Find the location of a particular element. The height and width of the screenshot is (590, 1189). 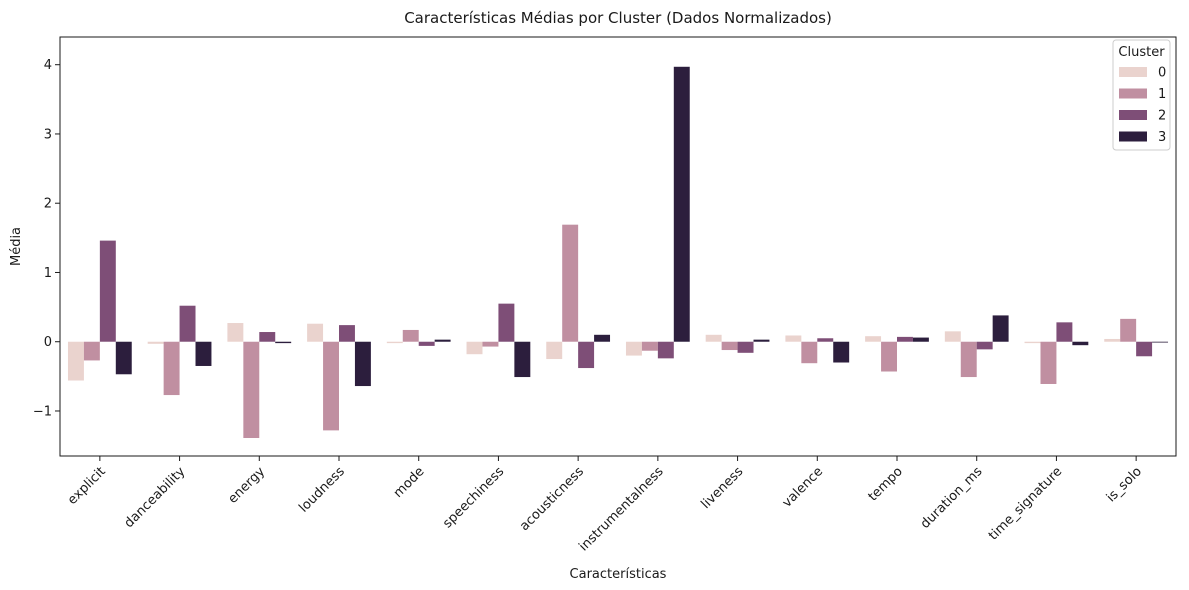

x-tick-label: instrumentalness is located at coordinates (621, 509).